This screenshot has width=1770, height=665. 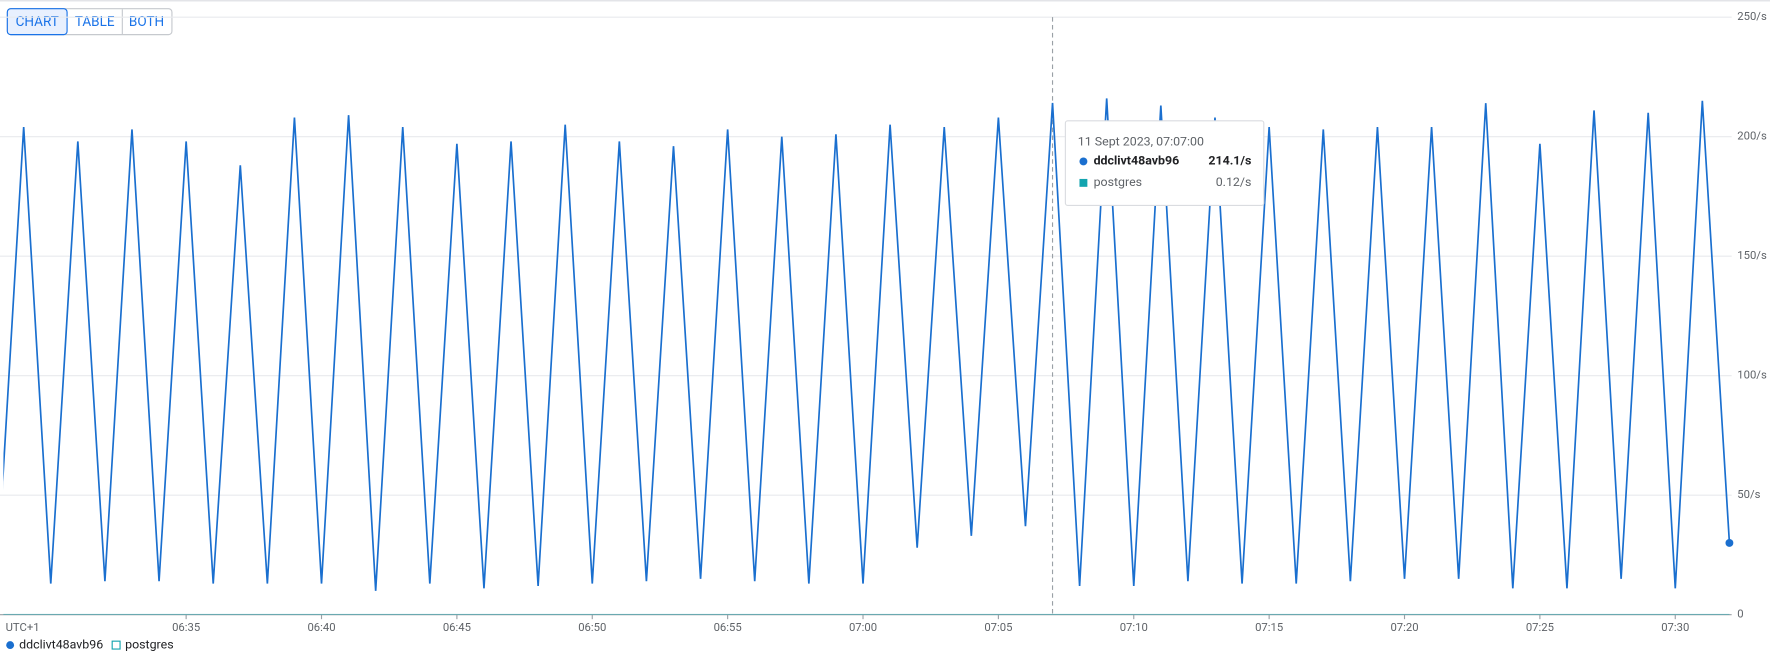 What do you see at coordinates (1729, 543) in the screenshot?
I see `last-point` at bounding box center [1729, 543].